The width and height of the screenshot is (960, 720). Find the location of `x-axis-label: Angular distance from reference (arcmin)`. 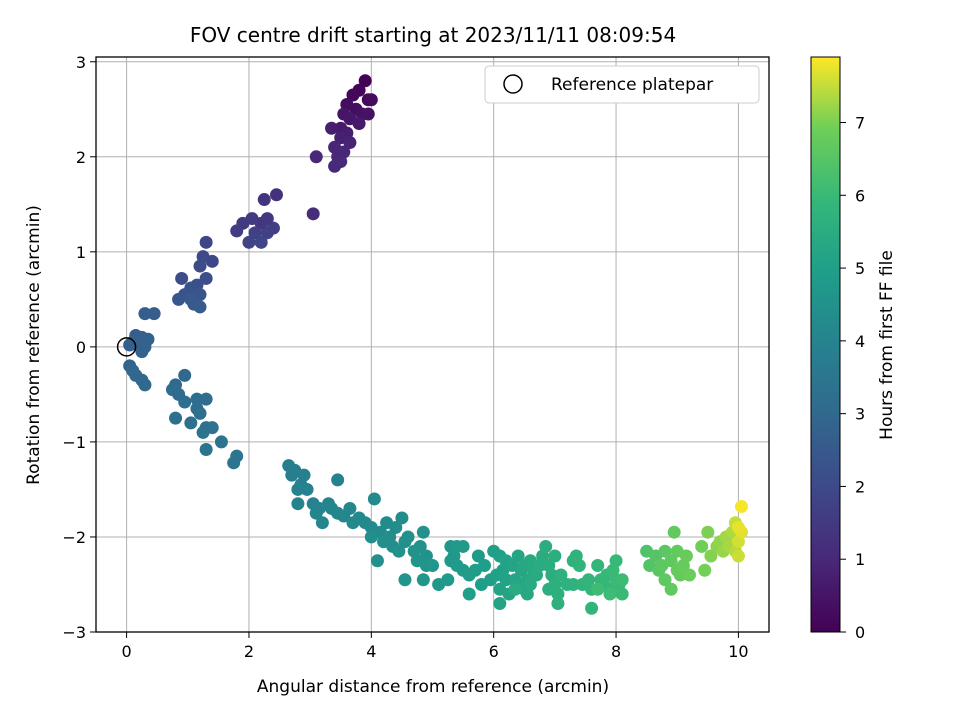

x-axis-label: Angular distance from reference (arcmin) is located at coordinates (433, 687).